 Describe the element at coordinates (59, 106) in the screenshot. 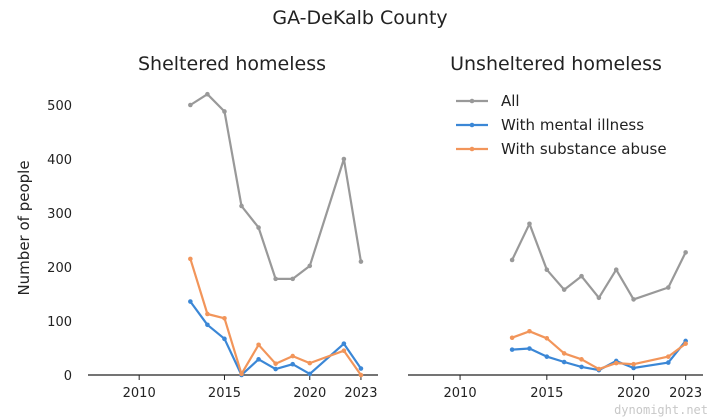

I see `y-tick-label: 500` at that location.